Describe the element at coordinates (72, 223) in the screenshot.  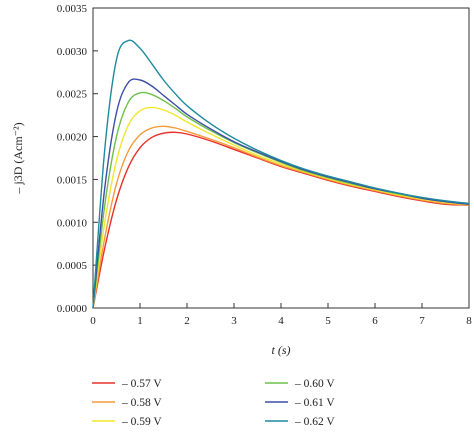
I see `y-tick-label: 0.0010` at that location.